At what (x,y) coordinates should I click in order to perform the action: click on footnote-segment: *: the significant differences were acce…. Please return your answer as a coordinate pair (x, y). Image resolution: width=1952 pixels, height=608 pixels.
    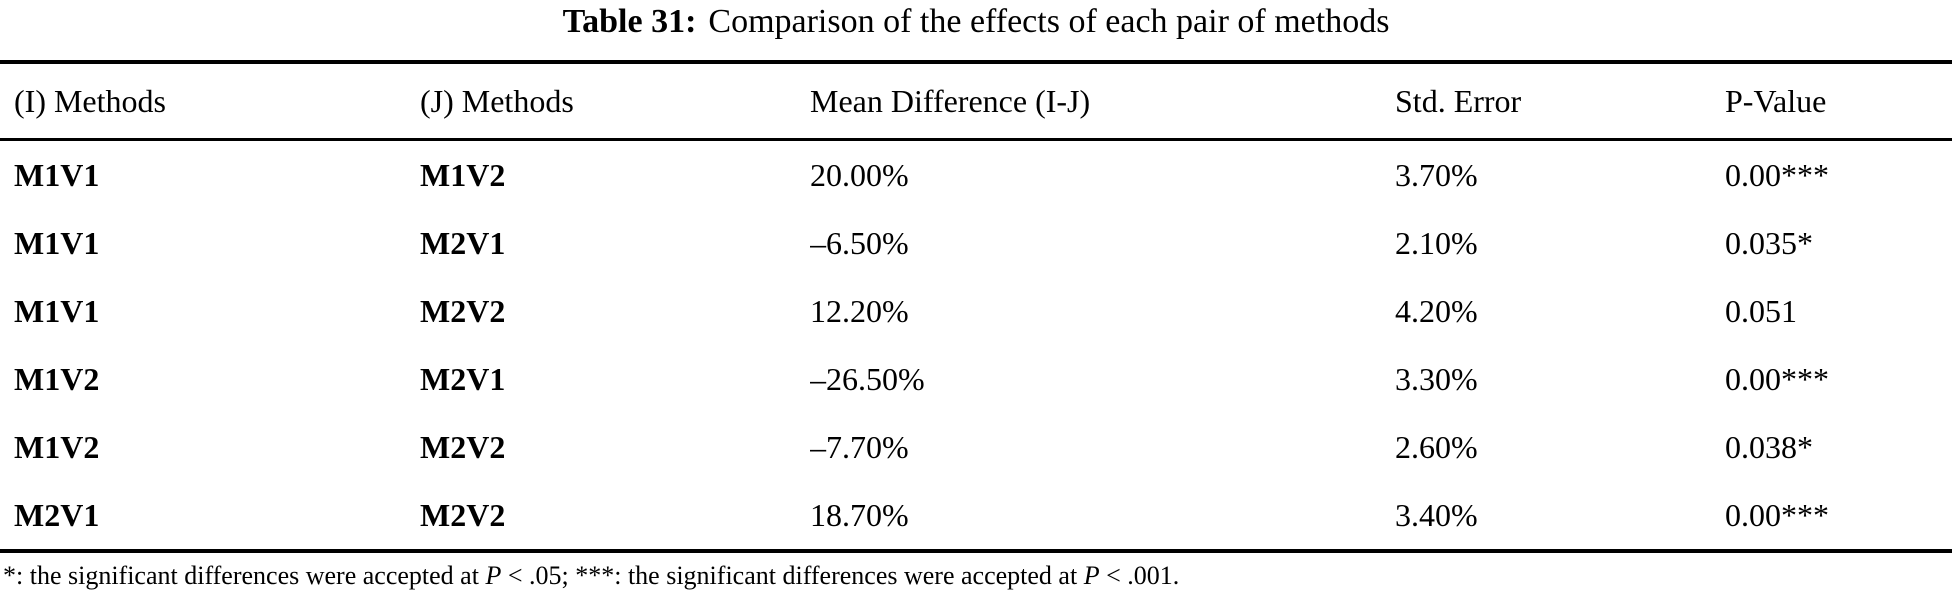
    Looking at the image, I should click on (244, 575).